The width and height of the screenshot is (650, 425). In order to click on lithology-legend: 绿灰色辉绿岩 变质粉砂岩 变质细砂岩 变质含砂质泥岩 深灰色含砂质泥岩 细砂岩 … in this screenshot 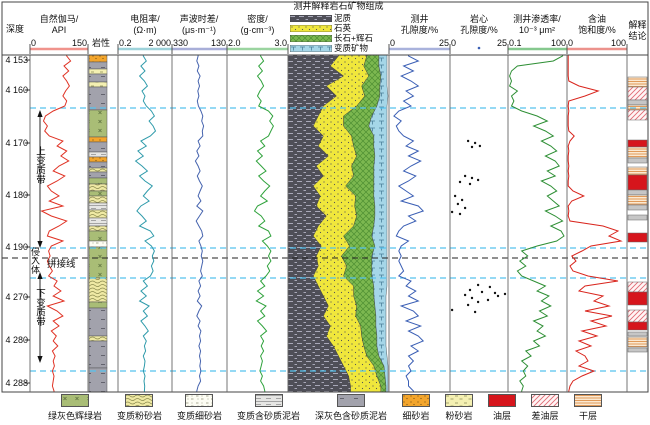, I will do `click(325, 408)`.